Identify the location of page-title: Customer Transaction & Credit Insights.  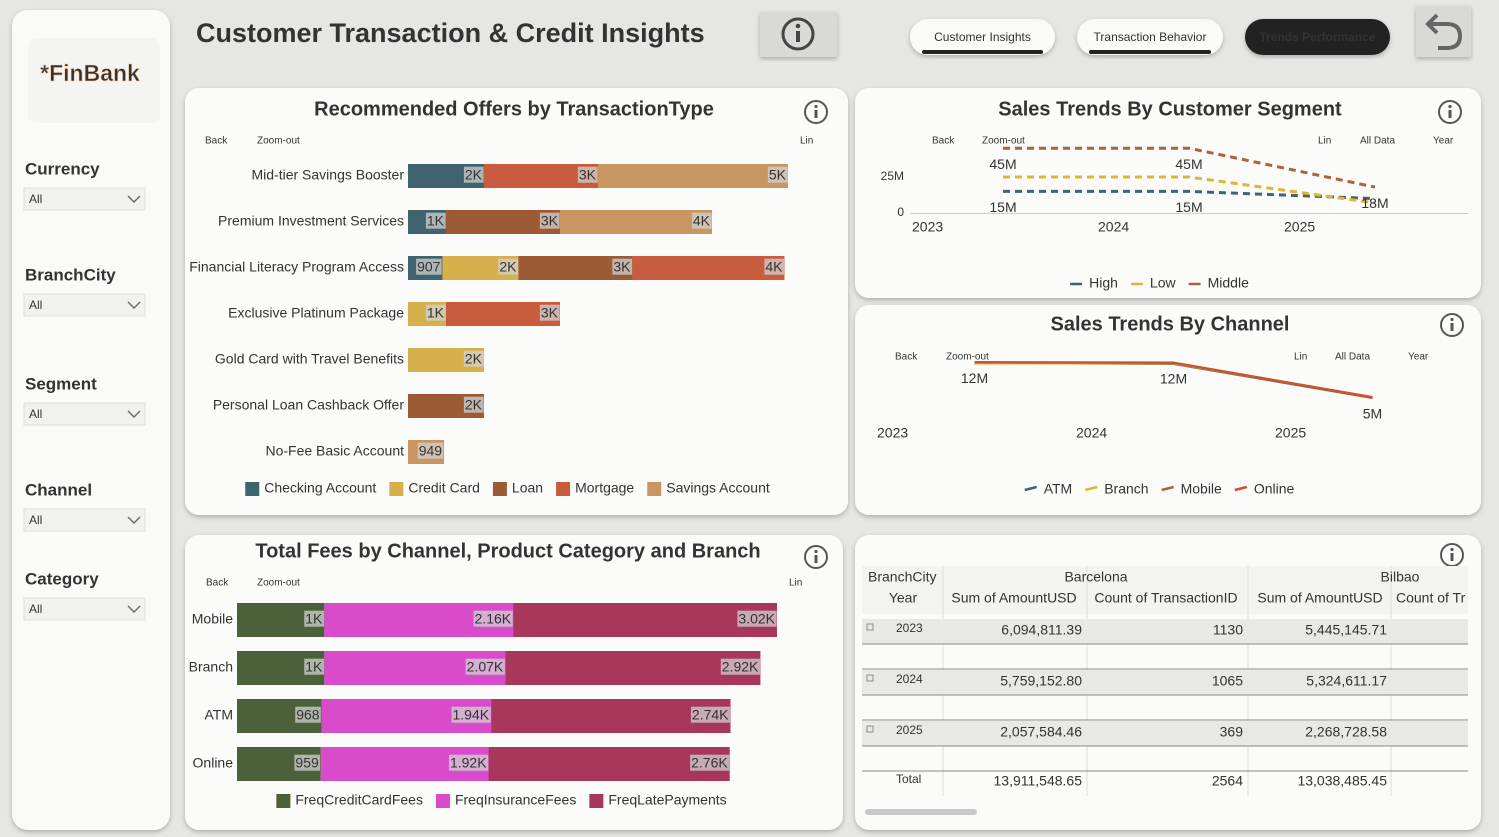
(450, 33).